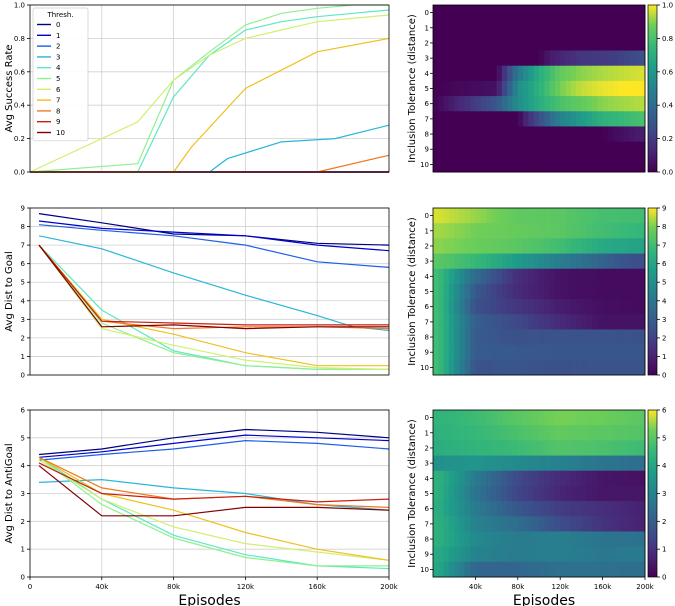 The image size is (675, 606). I want to click on y-tick-label: 8, so click(23, 227).